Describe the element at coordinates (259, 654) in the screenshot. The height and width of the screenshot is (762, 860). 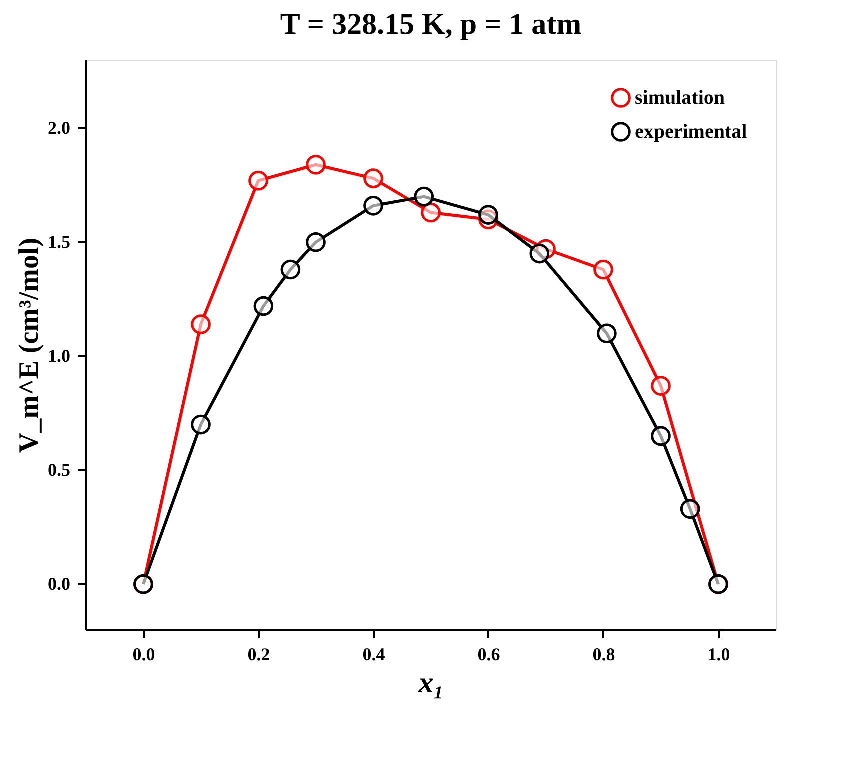
I see `x-tick-label: 0.2` at that location.